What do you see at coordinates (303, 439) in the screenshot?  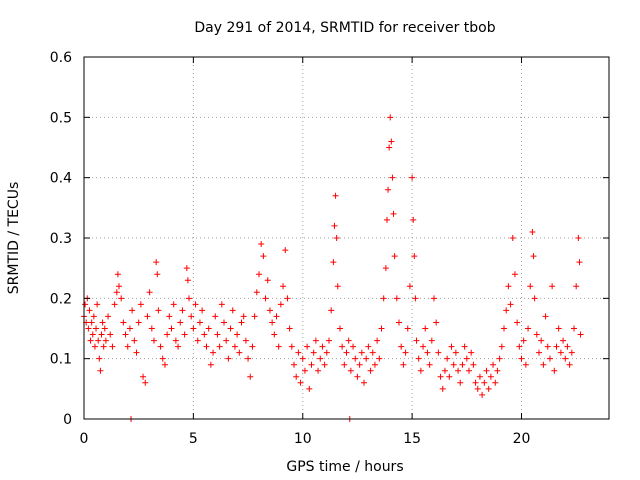 I see `x-tick-label: 10` at bounding box center [303, 439].